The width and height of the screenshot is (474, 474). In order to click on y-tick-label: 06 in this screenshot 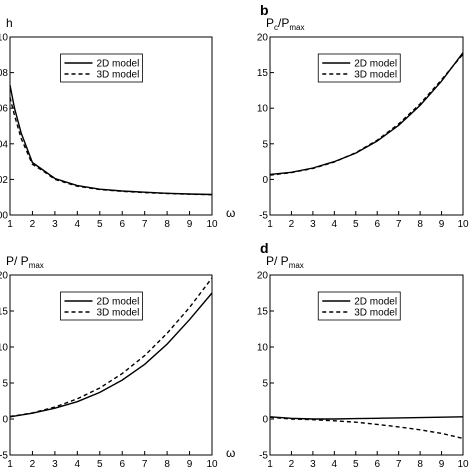, I will do `click(4, 109)`.